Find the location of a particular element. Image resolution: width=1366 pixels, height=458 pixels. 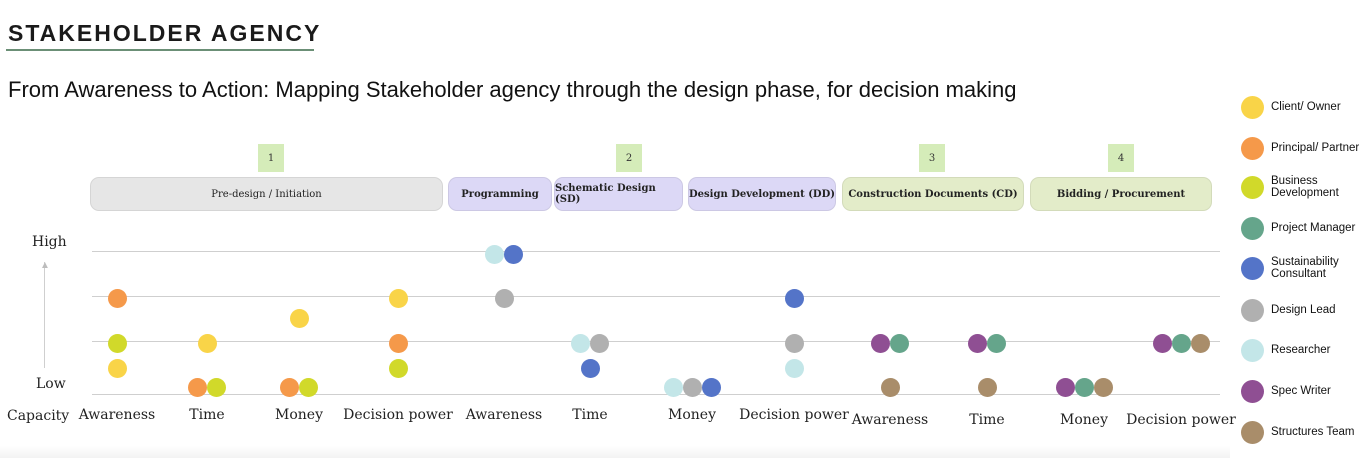

x-label-11: Money is located at coordinates (1084, 420).